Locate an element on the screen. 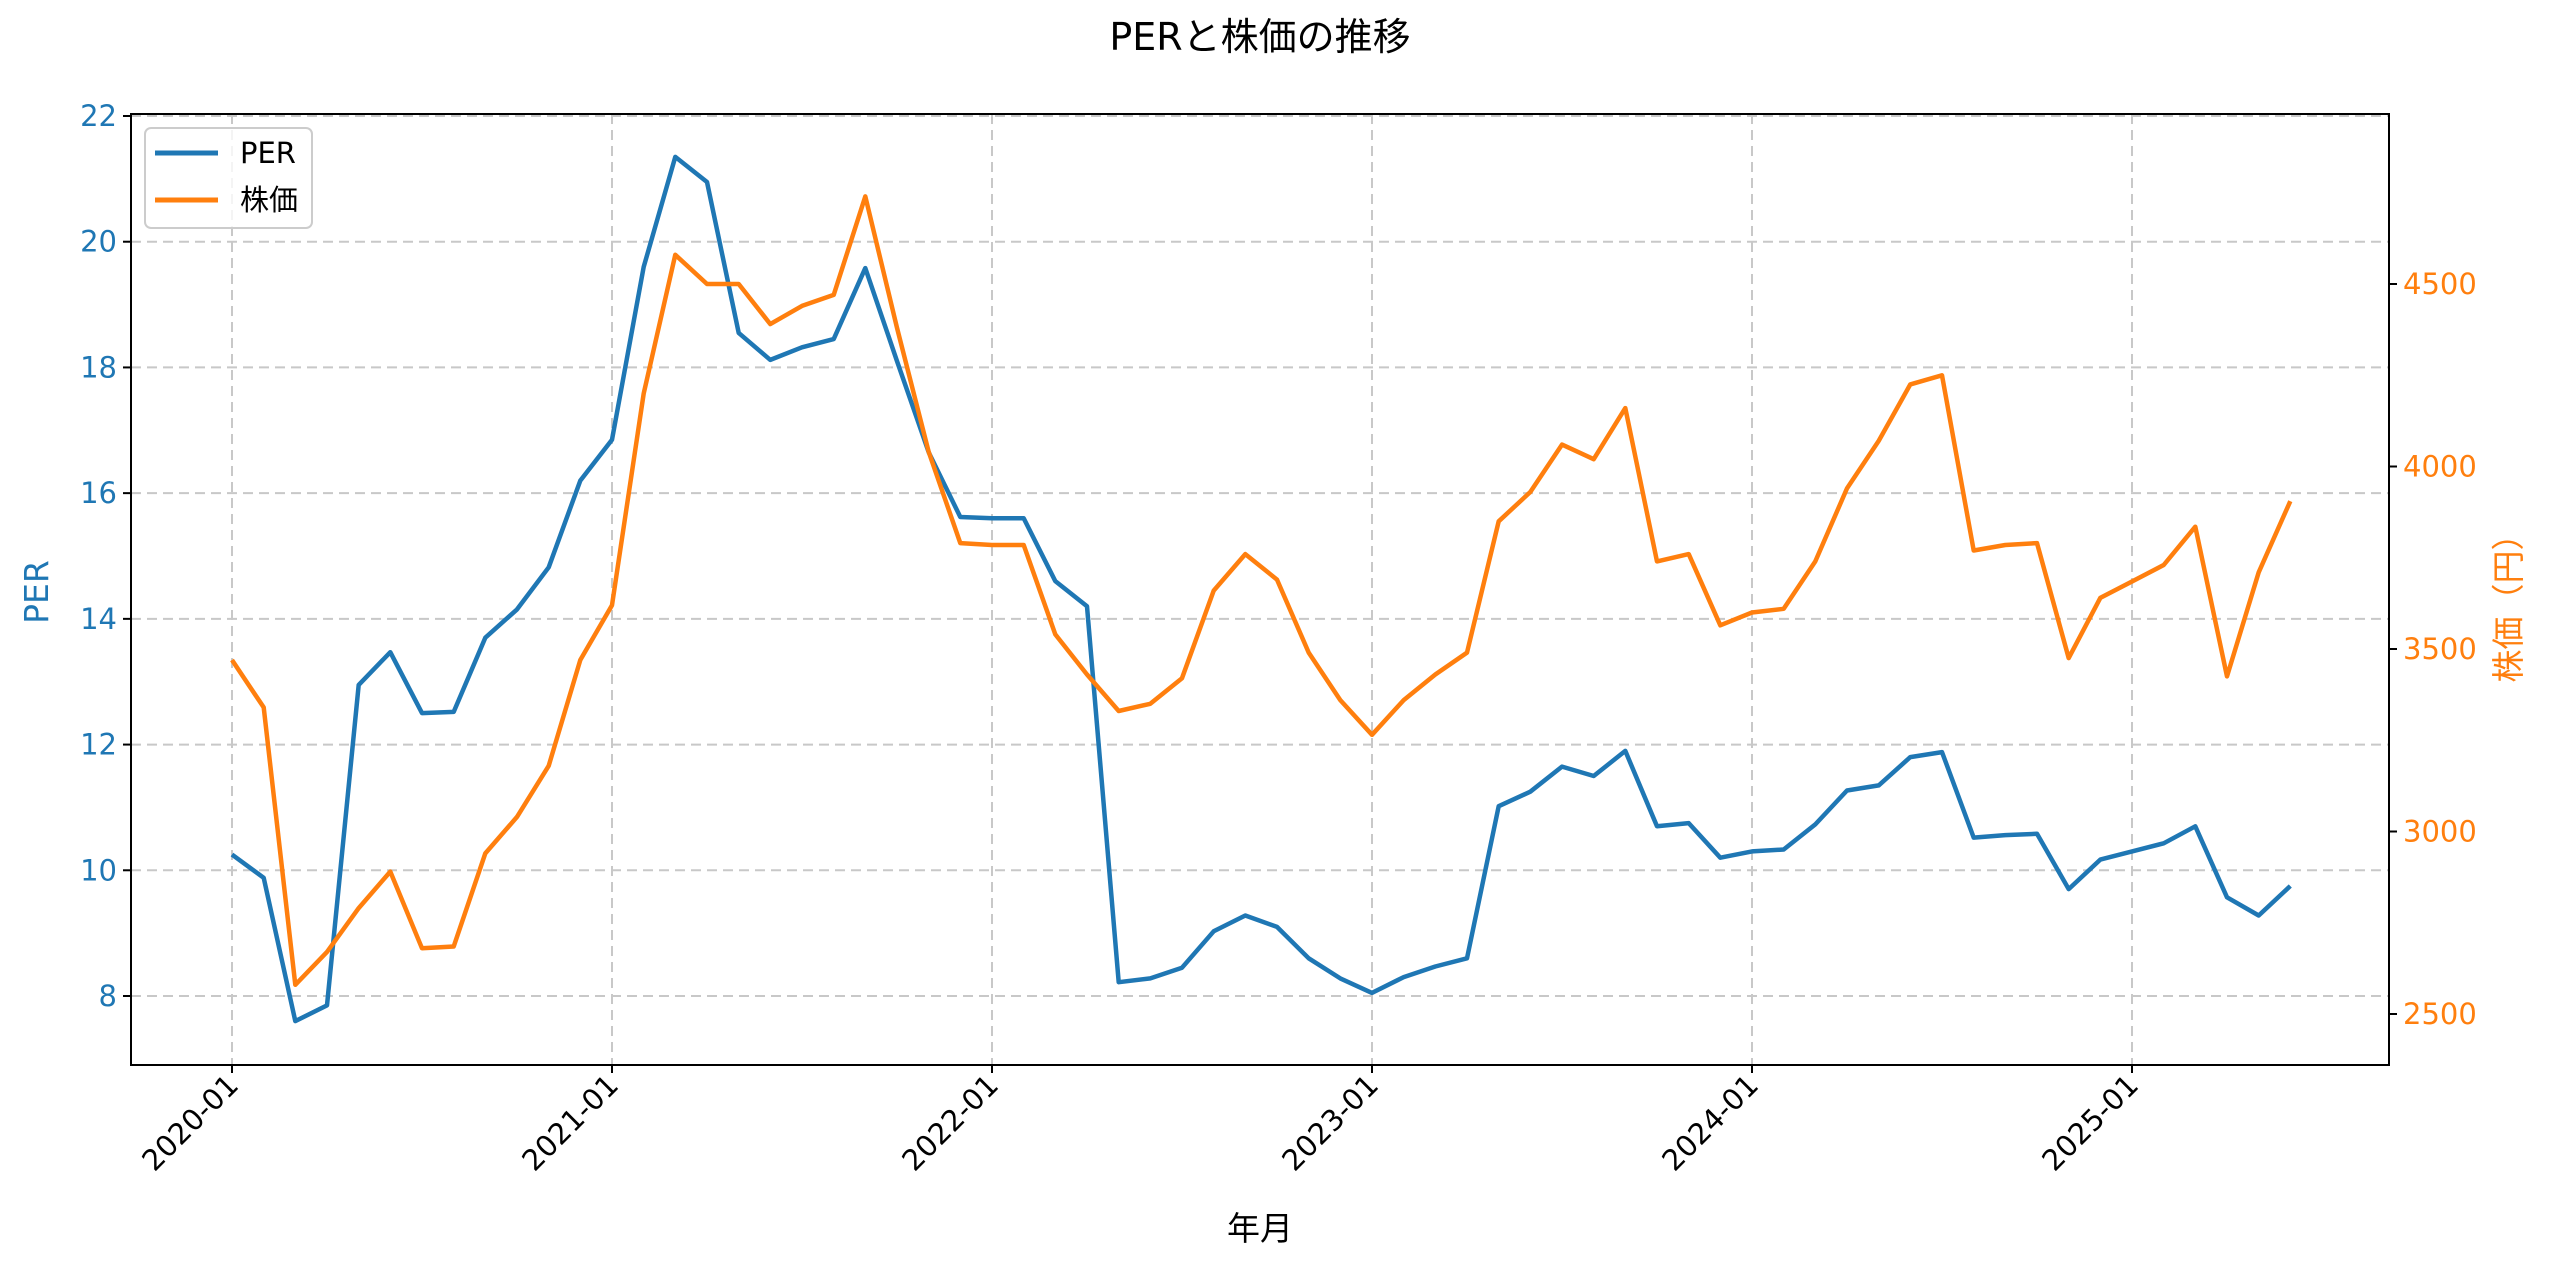  x-tick-label: 2020-01 is located at coordinates (190, 1123).